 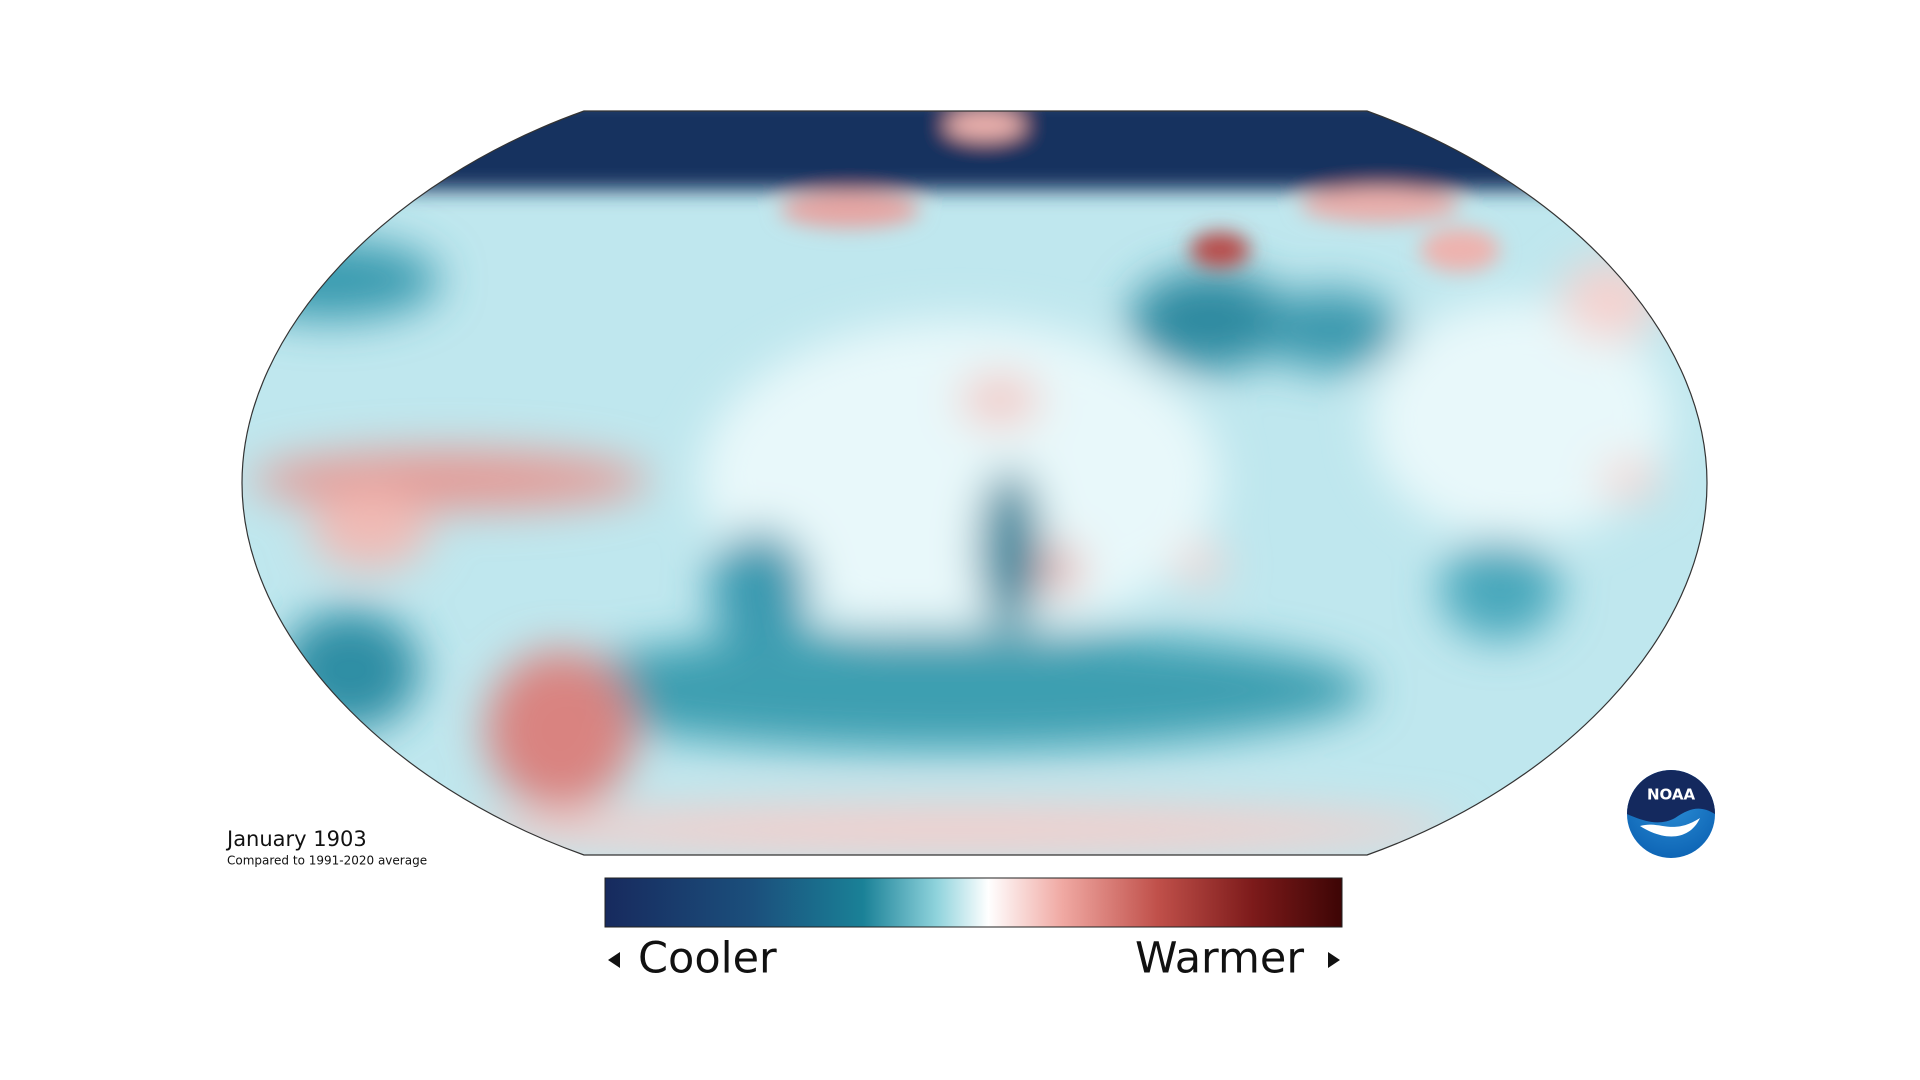 What do you see at coordinates (1671, 814) in the screenshot?
I see `noaa-logo: NOAA` at bounding box center [1671, 814].